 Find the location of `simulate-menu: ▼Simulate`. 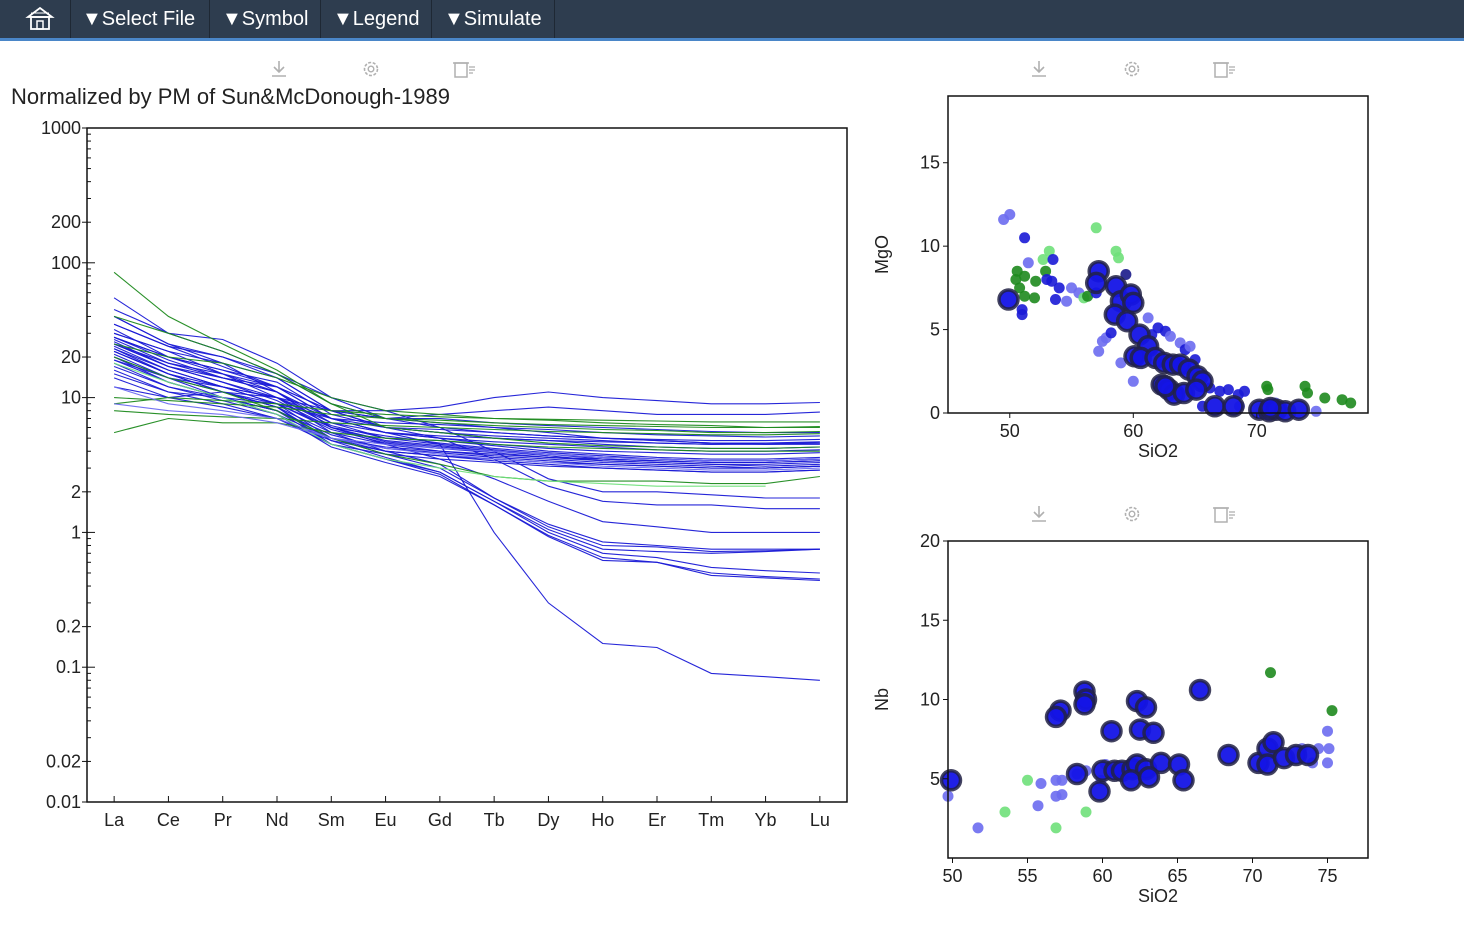

simulate-menu: ▼Simulate is located at coordinates (493, 19).